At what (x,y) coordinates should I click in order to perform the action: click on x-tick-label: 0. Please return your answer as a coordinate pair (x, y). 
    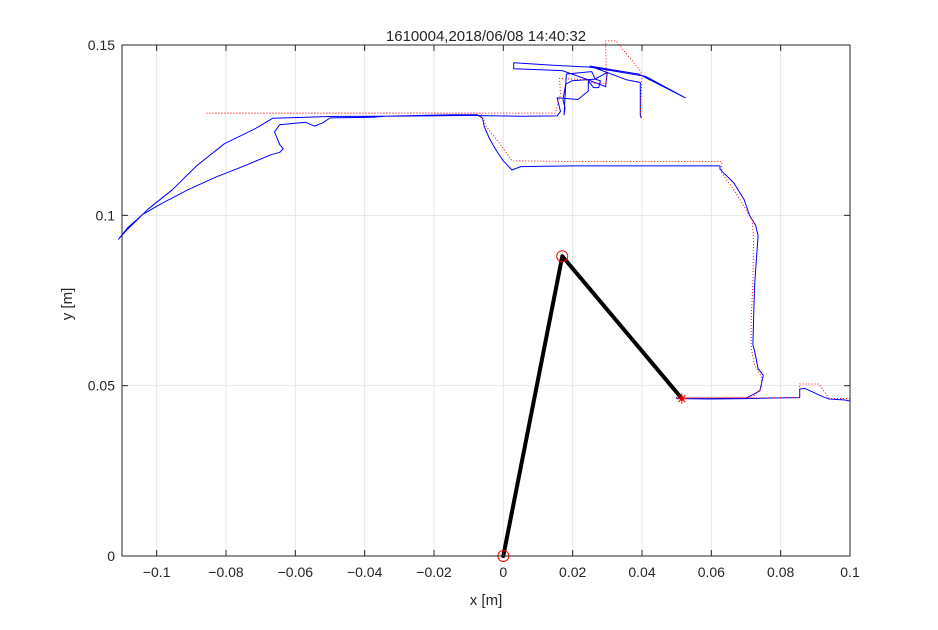
    Looking at the image, I should click on (503, 572).